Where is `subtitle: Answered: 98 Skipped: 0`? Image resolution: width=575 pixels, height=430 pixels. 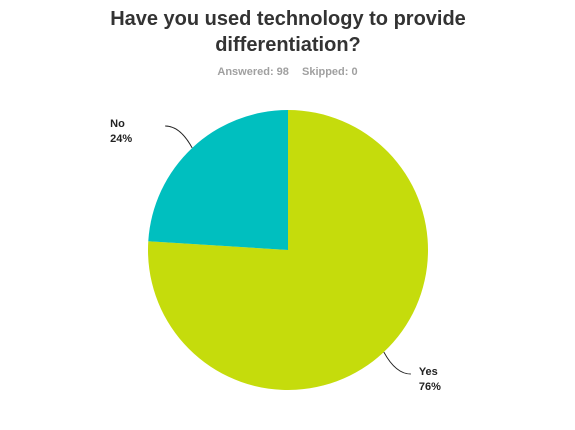
subtitle: Answered: 98 Skipped: 0 is located at coordinates (287, 72).